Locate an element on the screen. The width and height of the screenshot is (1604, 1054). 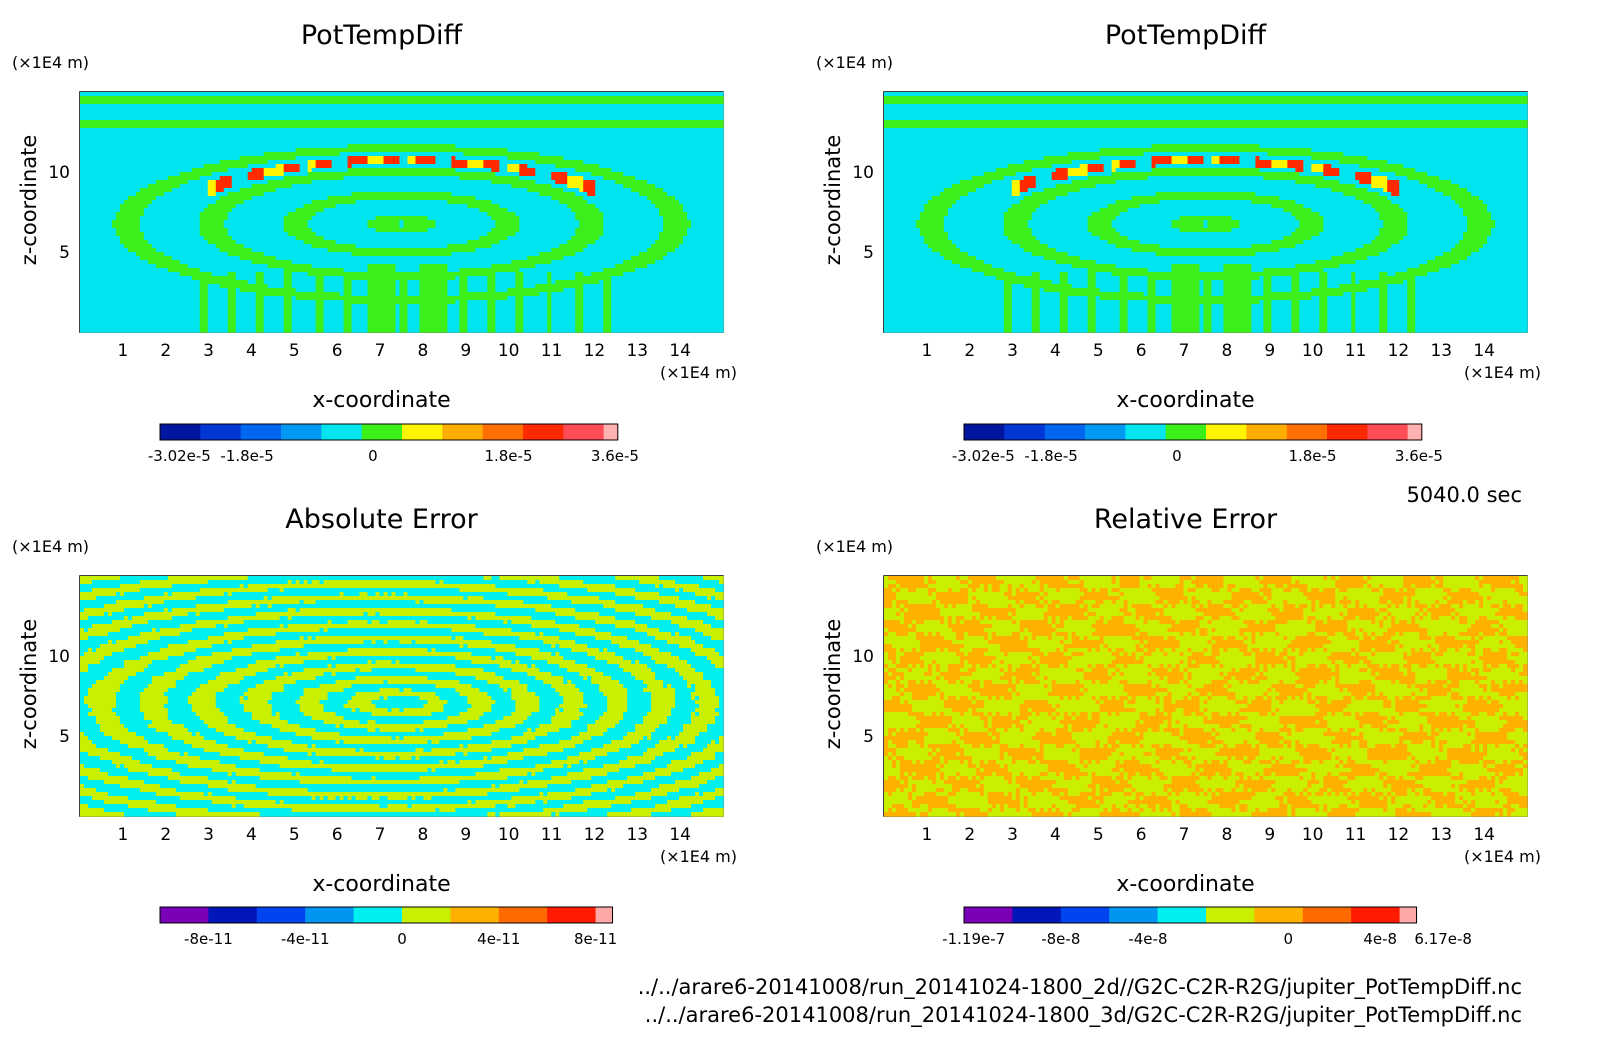
x-tick-label: 9 is located at coordinates (465, 835).